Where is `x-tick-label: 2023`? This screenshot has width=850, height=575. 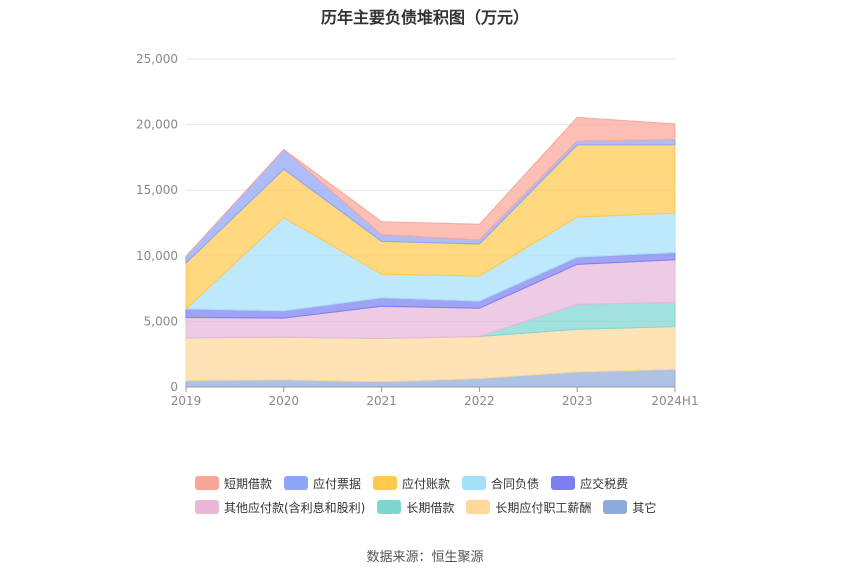 x-tick-label: 2023 is located at coordinates (577, 401).